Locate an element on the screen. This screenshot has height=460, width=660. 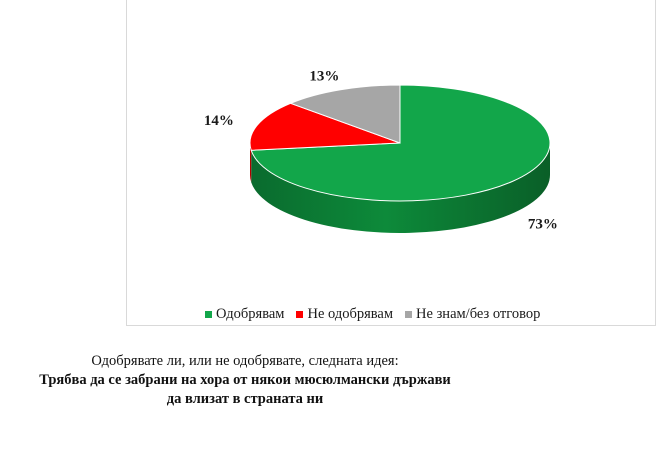
data-label-dont-know: 13% is located at coordinates (324, 76).